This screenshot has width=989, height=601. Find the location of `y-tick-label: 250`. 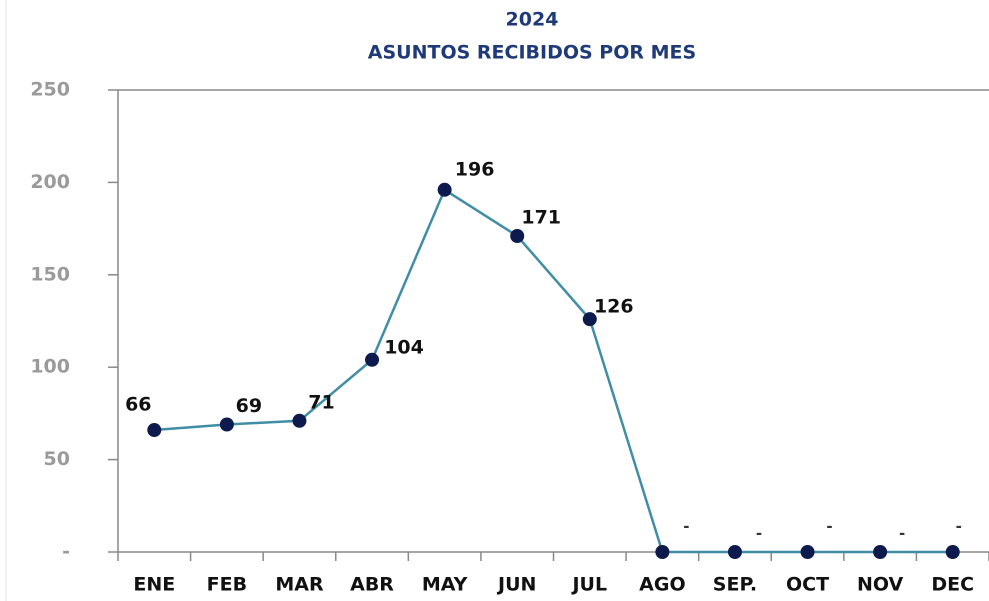

y-tick-label: 250 is located at coordinates (50, 90).